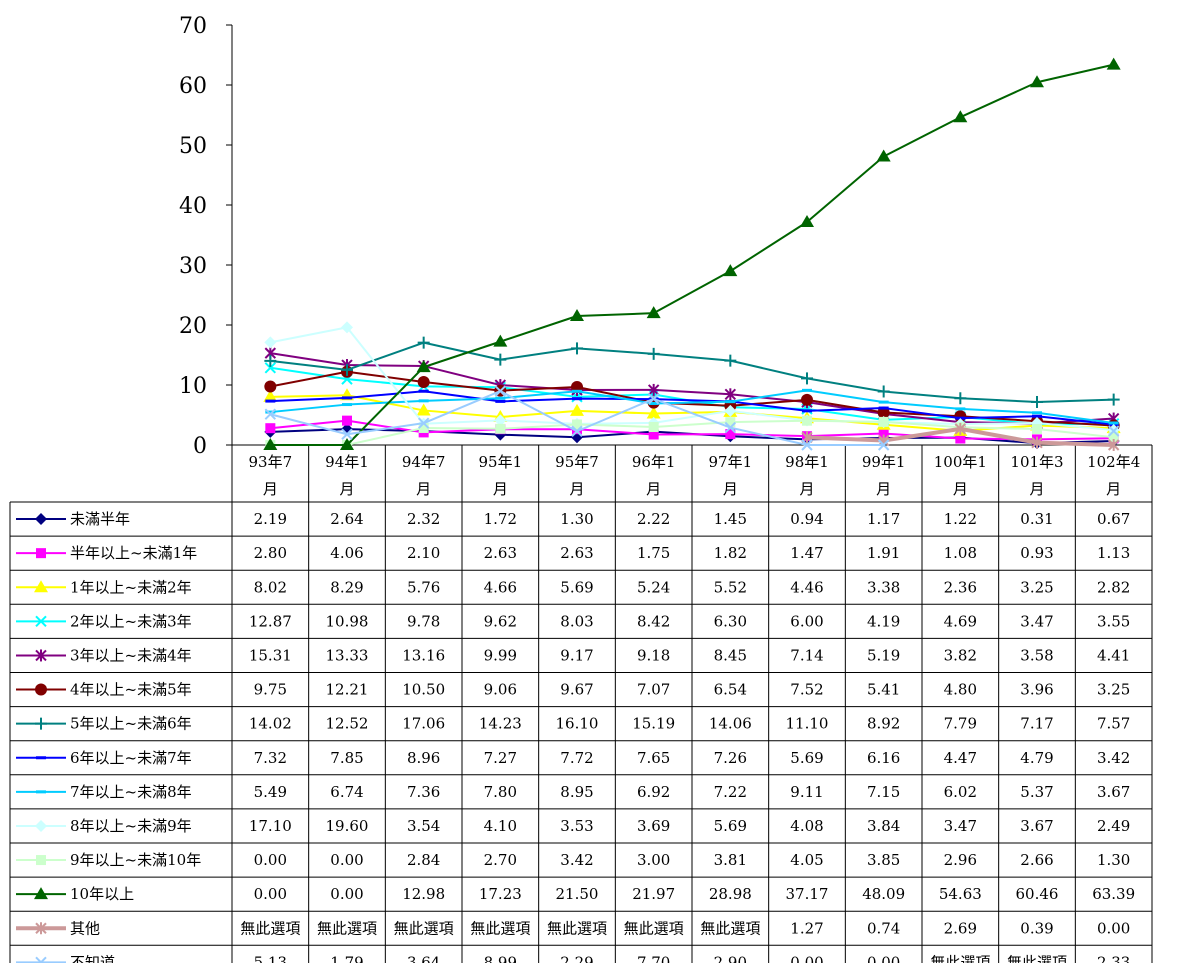 This screenshot has height=963, width=1188. What do you see at coordinates (500, 860) in the screenshot?
I see `data-label: 2.70` at bounding box center [500, 860].